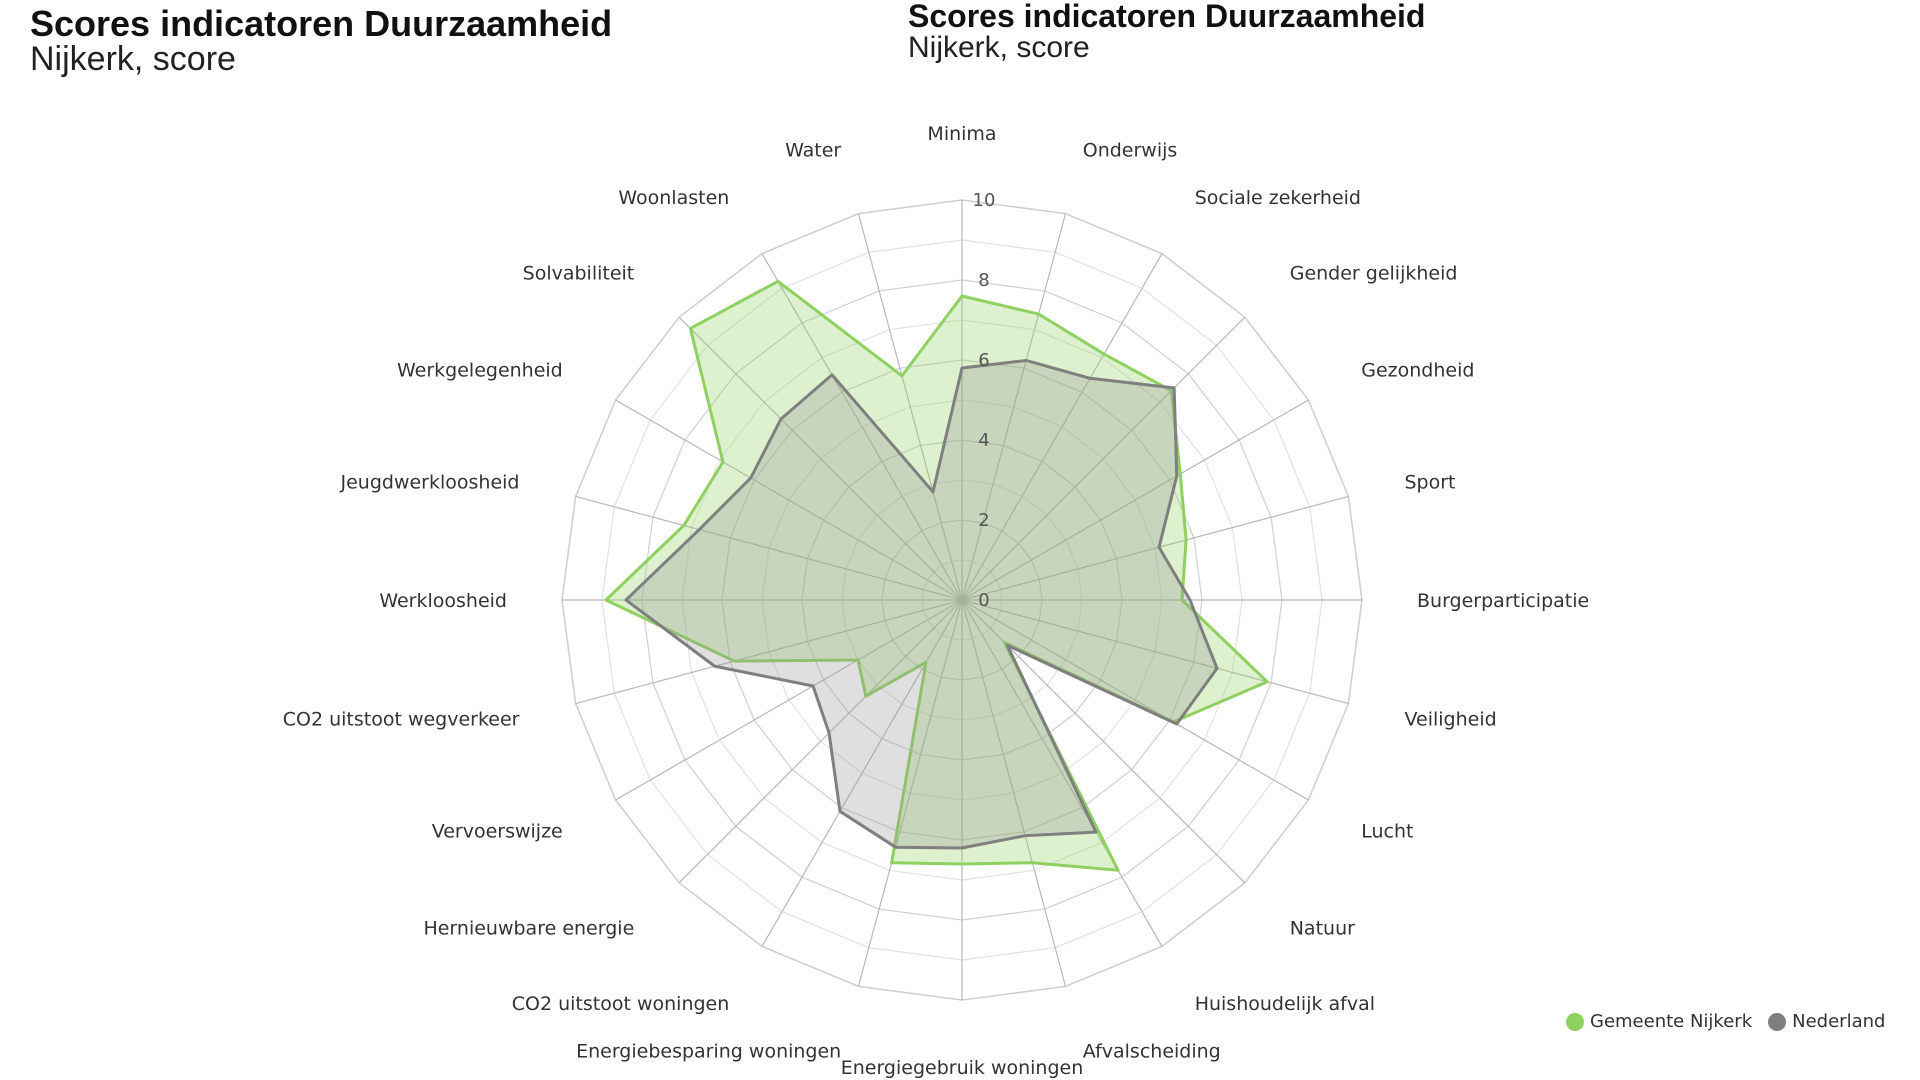 This screenshot has height=1080, width=1920. I want to click on category-label: Energiegebruik woningen, so click(962, 1068).